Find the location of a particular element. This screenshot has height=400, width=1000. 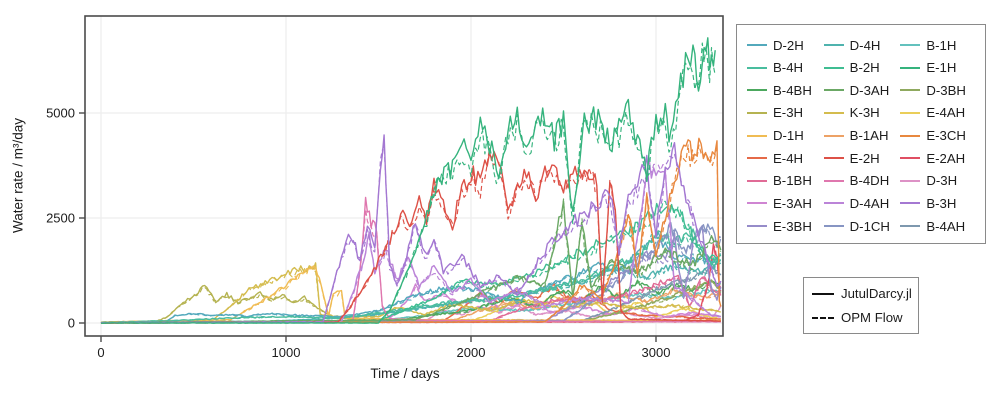

legend-item-d-3bh: D-3BH is located at coordinates (938, 90).